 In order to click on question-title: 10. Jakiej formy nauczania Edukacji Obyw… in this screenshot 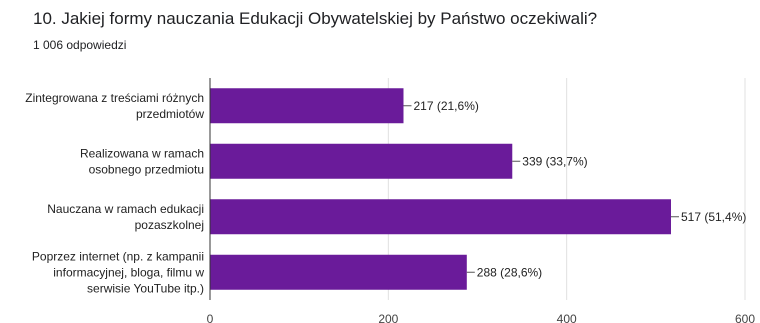, I will do `click(315, 18)`.